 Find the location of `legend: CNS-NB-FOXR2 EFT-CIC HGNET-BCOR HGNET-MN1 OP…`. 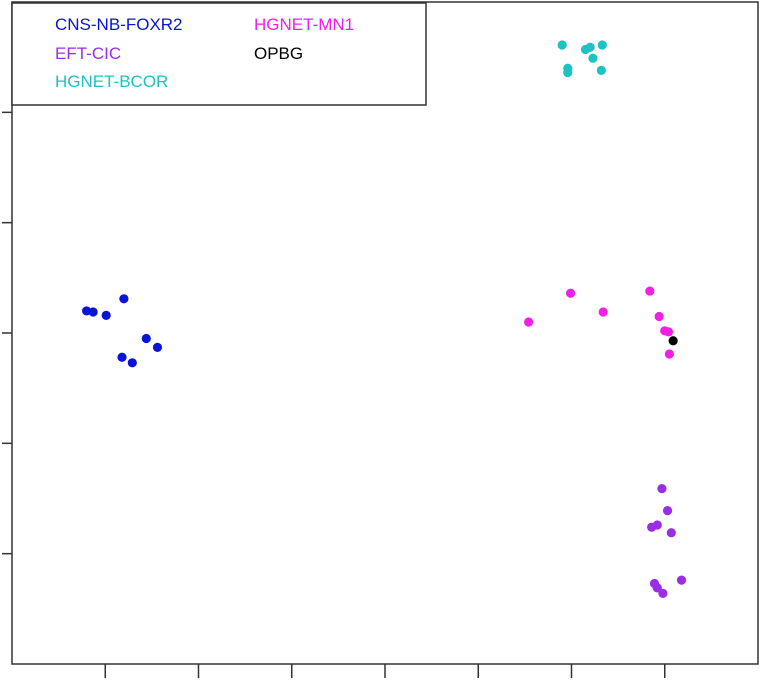

legend: CNS-NB-FOXR2 EFT-CIC HGNET-BCOR HGNET-MN1 OP… is located at coordinates (219, 54).